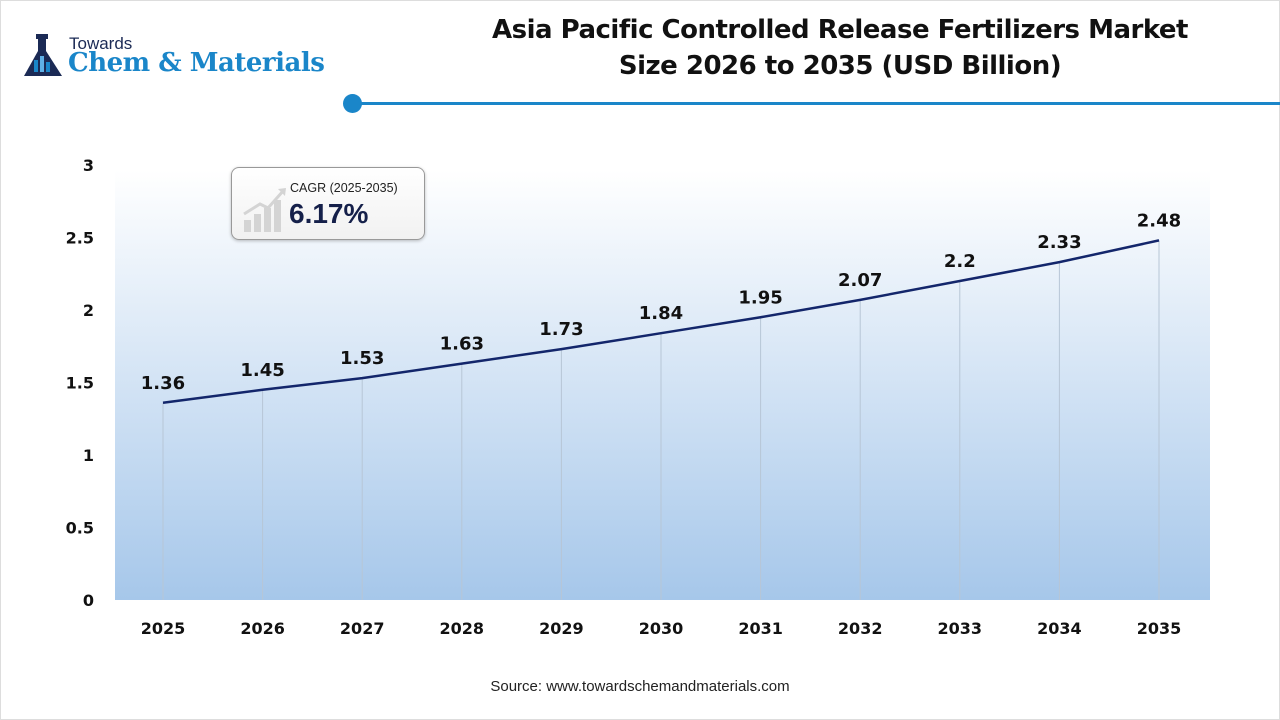  Describe the element at coordinates (196, 63) in the screenshot. I see `brand-line2: Chem & Materials` at that location.